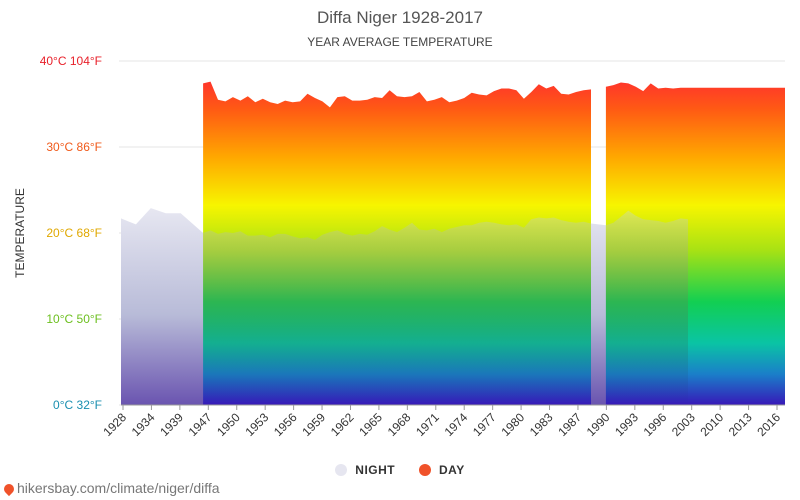  What do you see at coordinates (74, 233) in the screenshot?
I see `y-tick-label: 20°C 68°F` at bounding box center [74, 233].